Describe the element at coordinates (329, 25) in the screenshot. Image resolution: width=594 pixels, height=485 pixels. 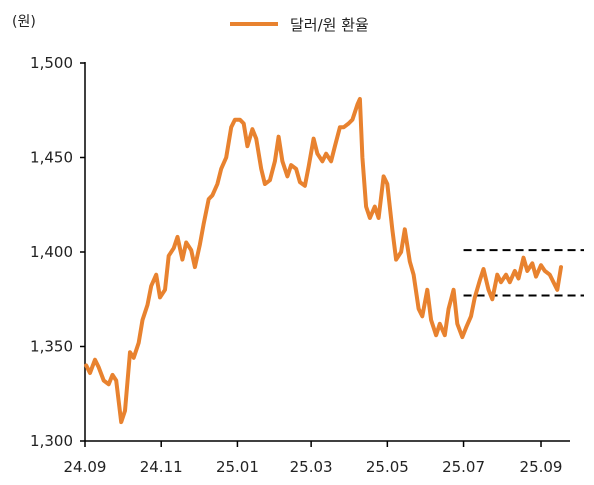
I see `legend-label: 달러/원 환율` at that location.